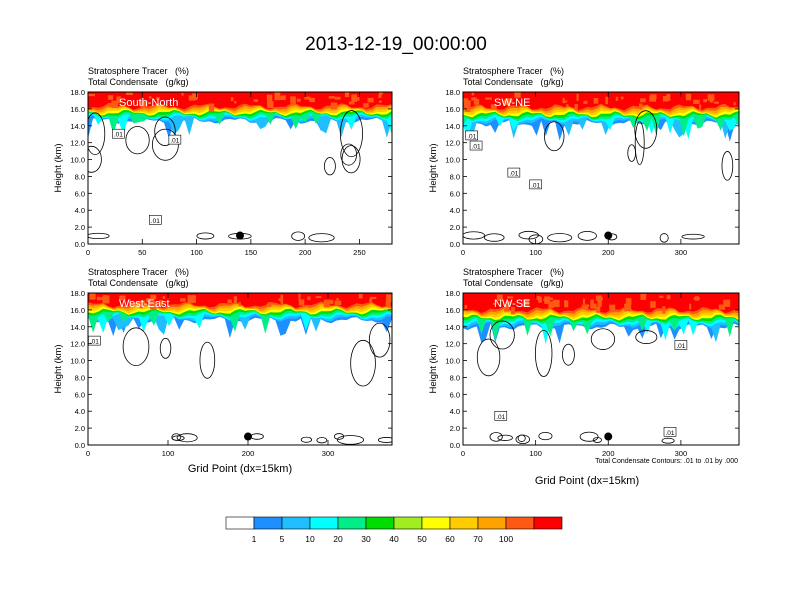 The image size is (792, 612). I want to click on section-label: West-East, so click(144, 304).